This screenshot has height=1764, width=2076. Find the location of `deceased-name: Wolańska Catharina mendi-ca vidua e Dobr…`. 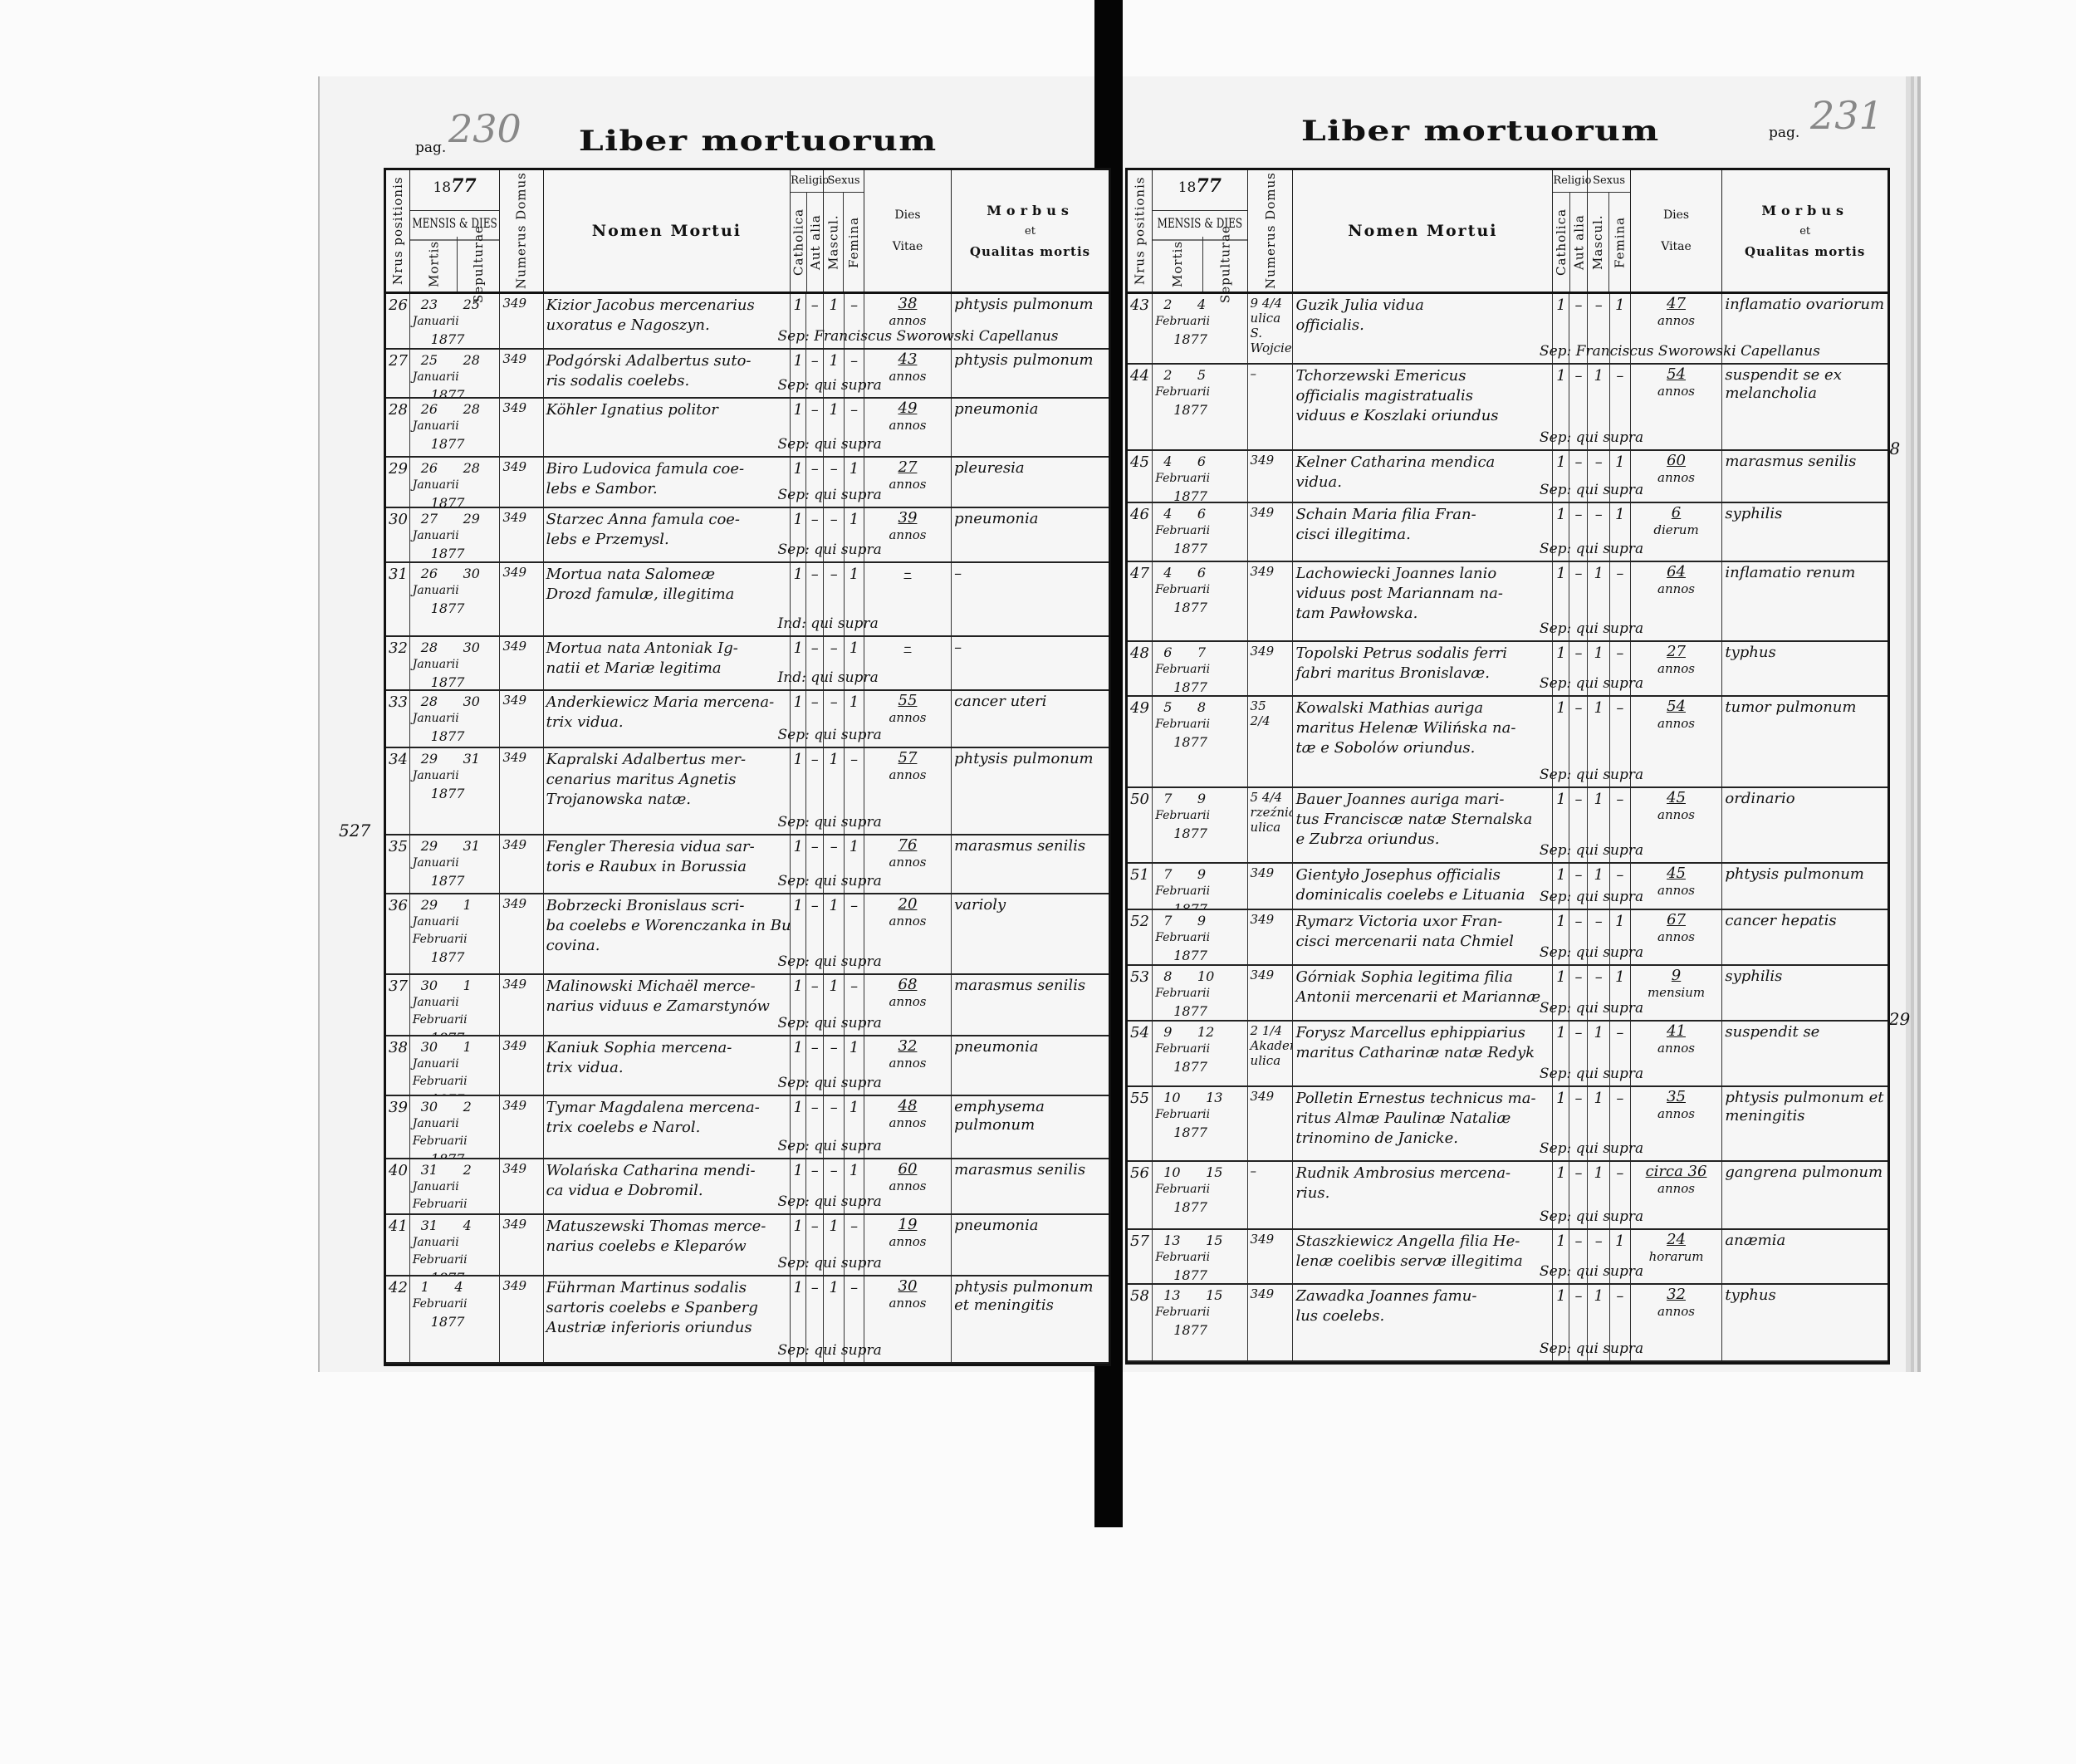

deceased-name: Wolańska Catharina mendi-ca vidua e Dobr… is located at coordinates (668, 1186).